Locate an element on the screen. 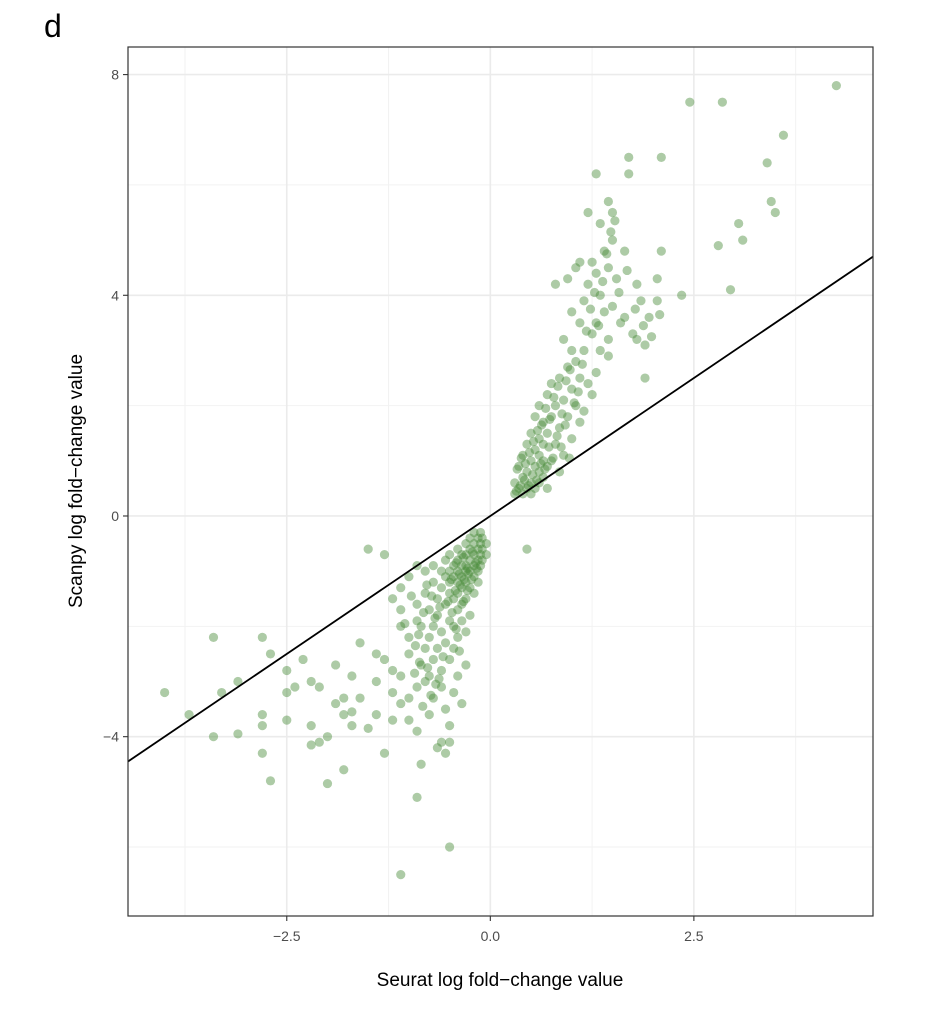 This screenshot has height=1020, width=942. y-tick-label: 4 is located at coordinates (115, 295).